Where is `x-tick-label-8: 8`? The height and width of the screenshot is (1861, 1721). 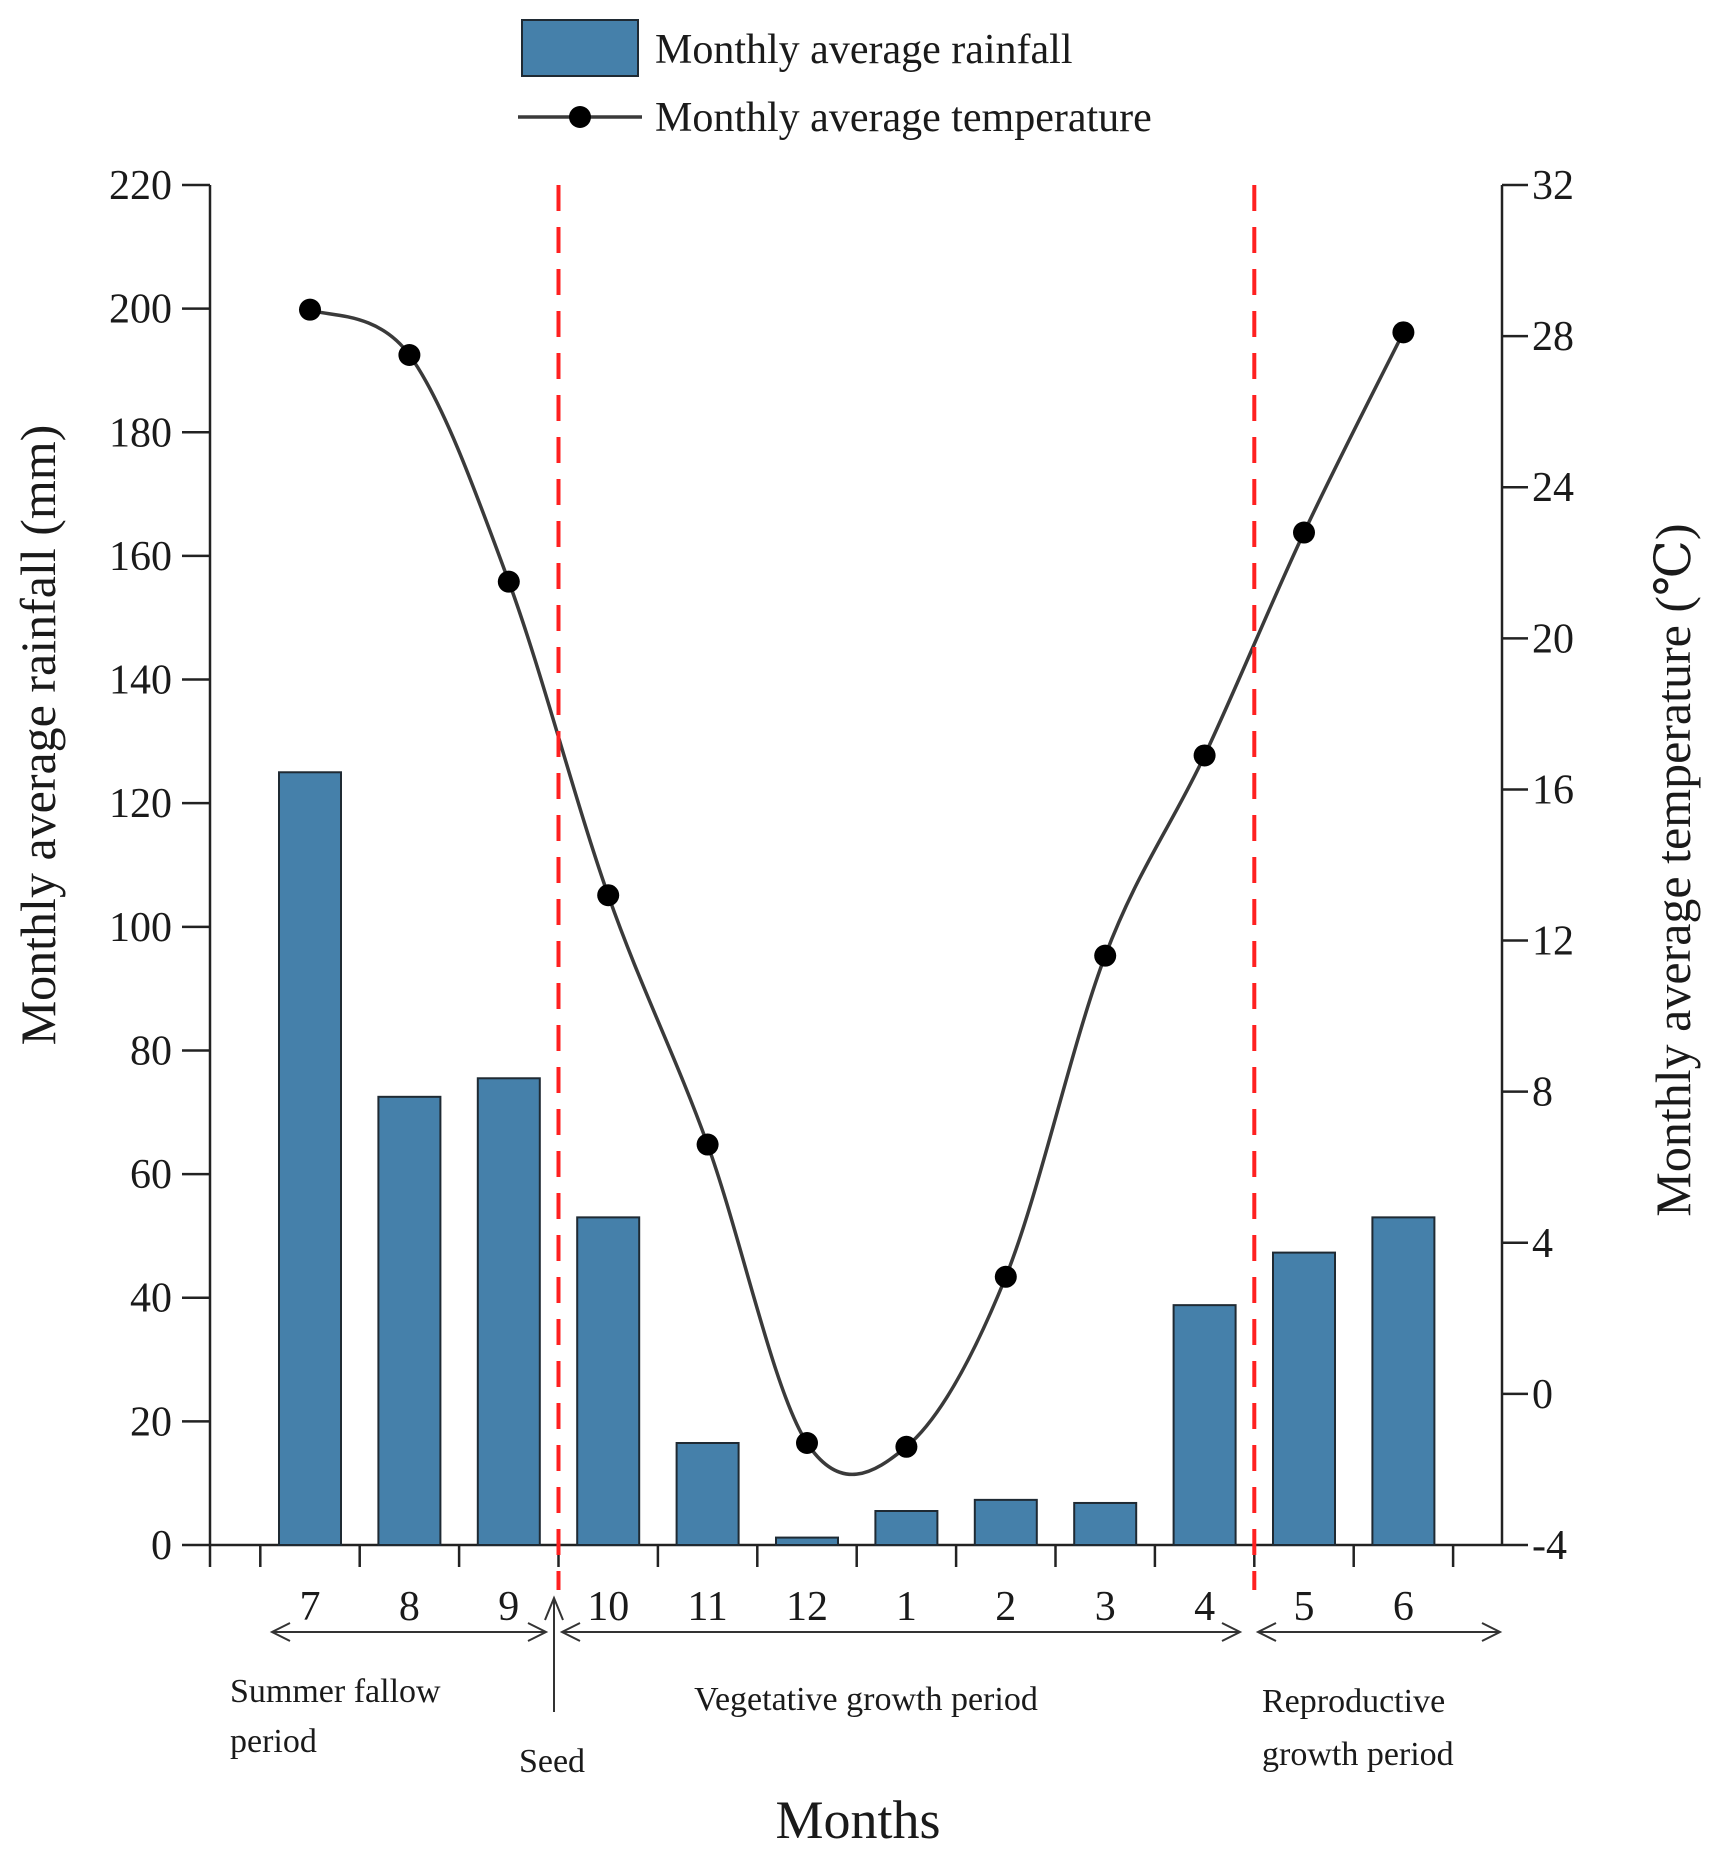
x-tick-label-8: 8 is located at coordinates (409, 1607).